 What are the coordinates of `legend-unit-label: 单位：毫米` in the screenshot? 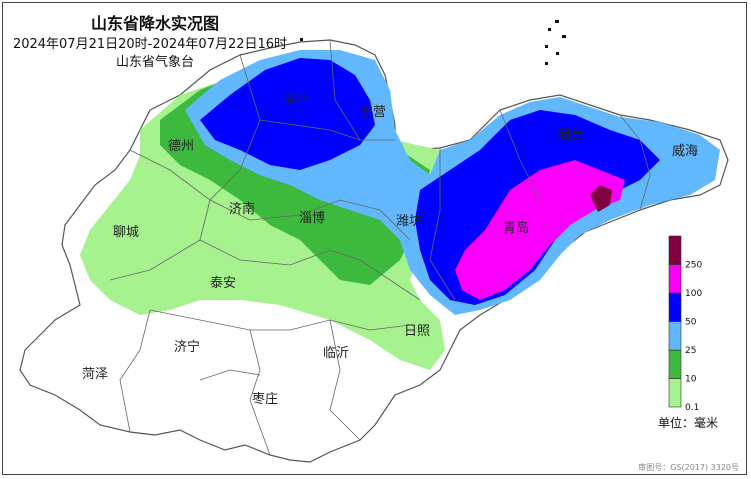 It's located at (688, 423).